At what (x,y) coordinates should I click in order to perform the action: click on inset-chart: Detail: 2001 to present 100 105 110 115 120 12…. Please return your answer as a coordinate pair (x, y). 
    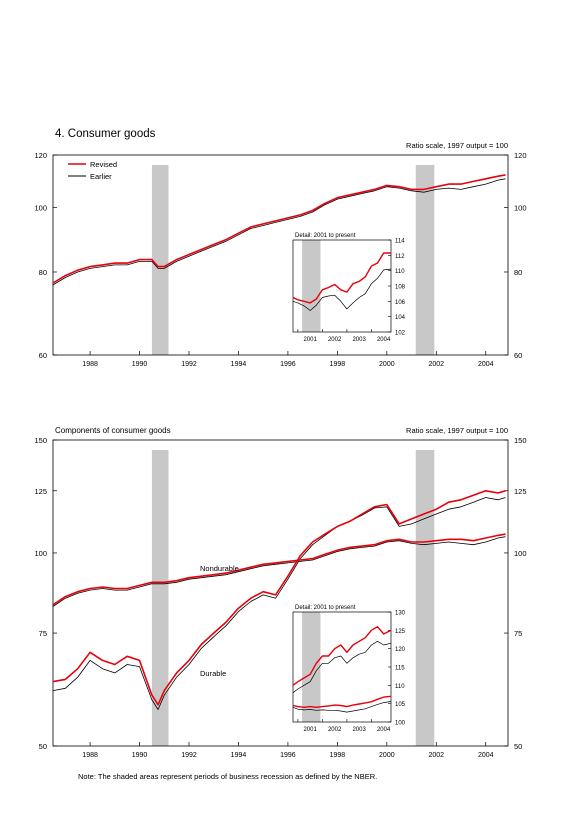
    Looking at the image, I should click on (349, 669).